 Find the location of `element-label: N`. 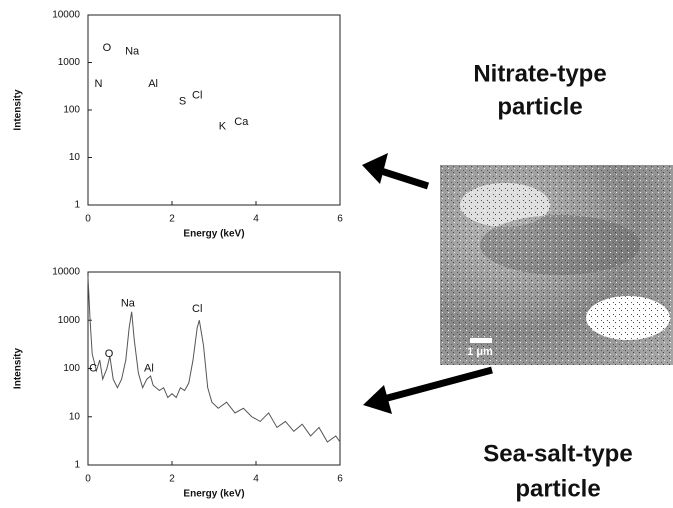

element-label: N is located at coordinates (99, 84).